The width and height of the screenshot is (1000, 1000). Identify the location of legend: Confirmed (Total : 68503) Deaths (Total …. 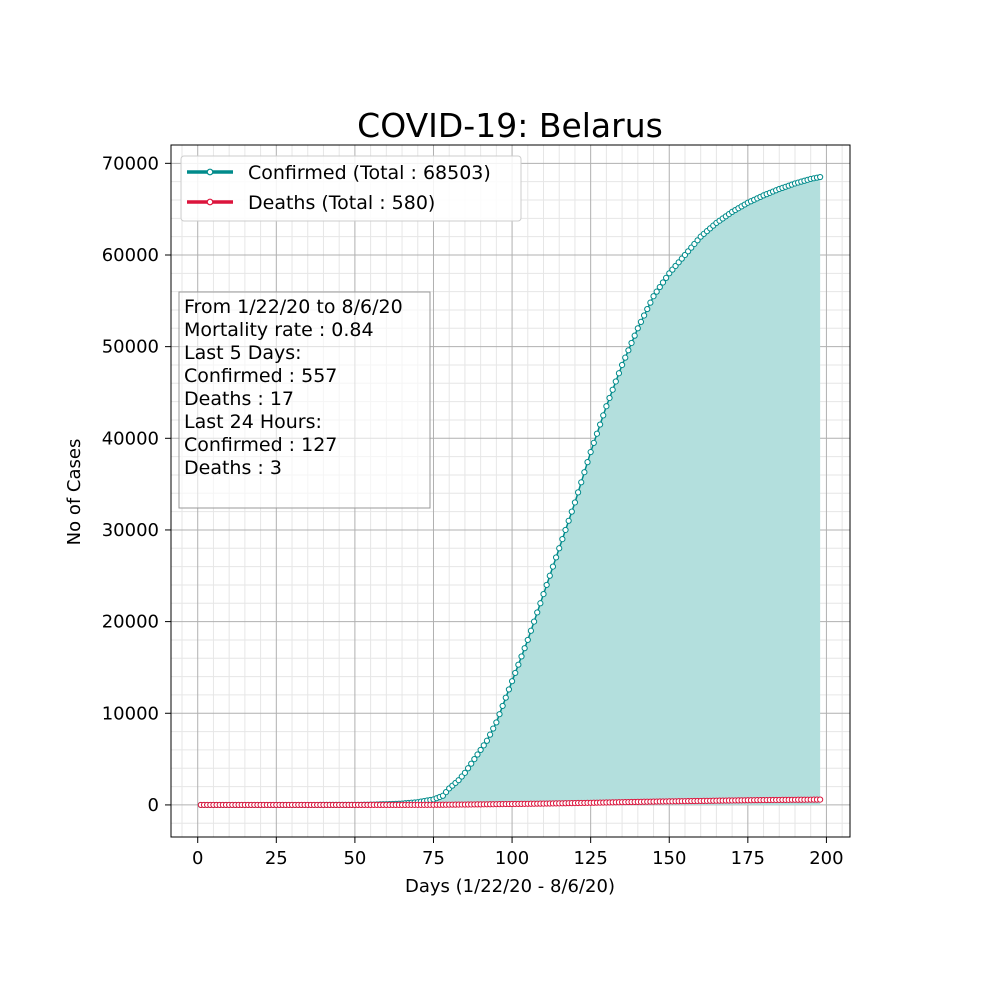
(351, 188).